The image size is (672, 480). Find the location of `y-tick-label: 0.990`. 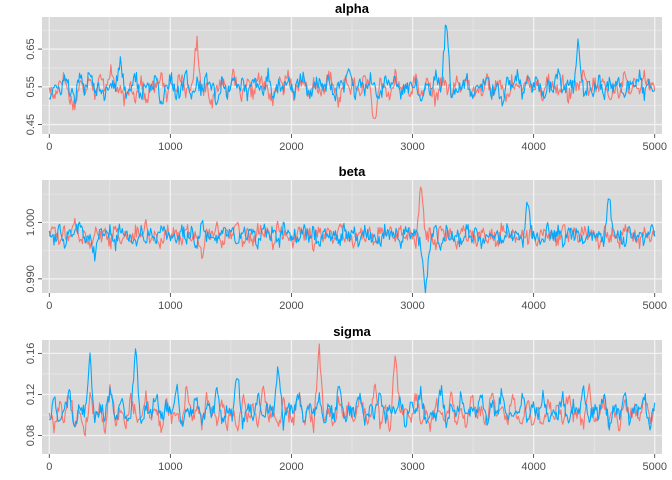

y-tick-label: 0.990 is located at coordinates (31, 279).